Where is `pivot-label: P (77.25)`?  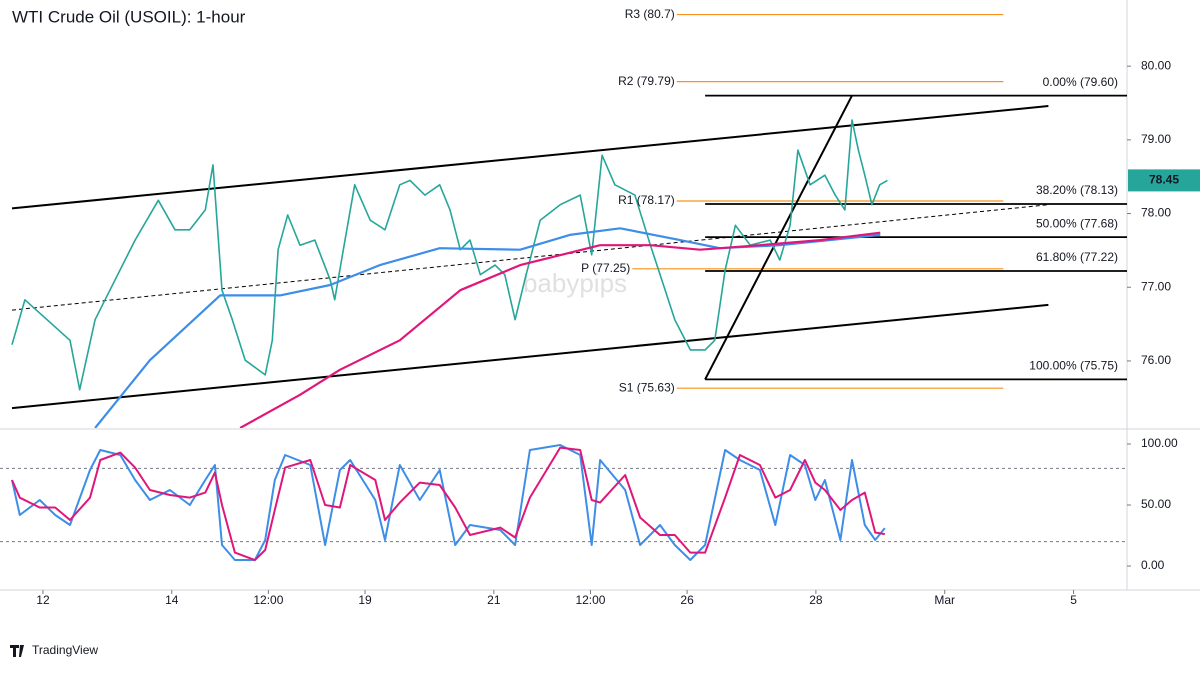
pivot-label: P (77.25) is located at coordinates (605, 268).